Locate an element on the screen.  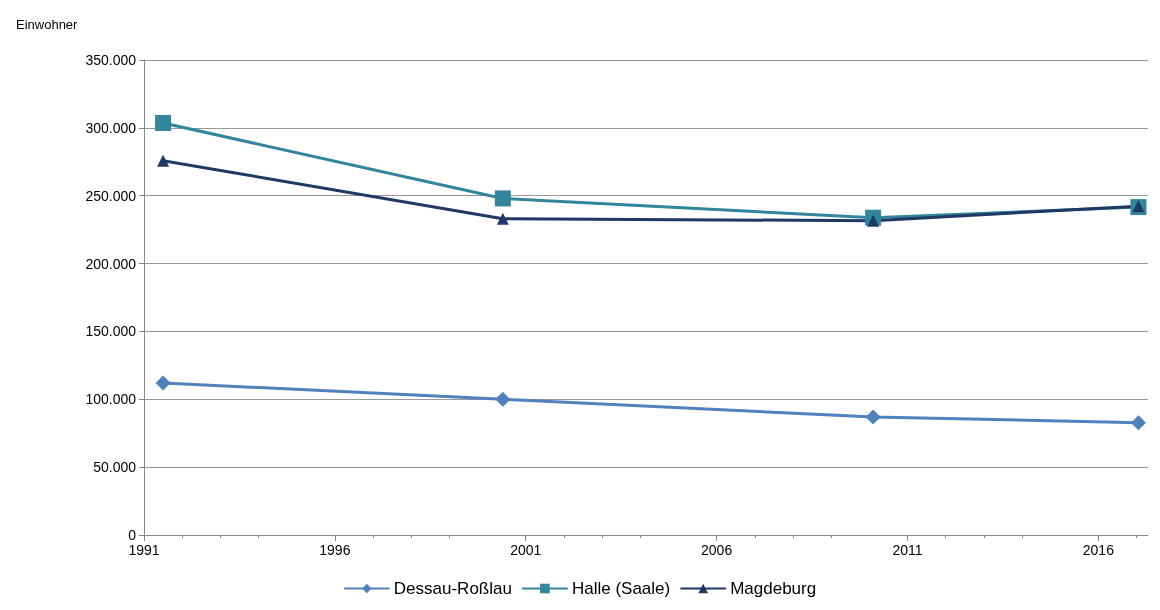
y-tick-label: 150.000 is located at coordinates (111, 331).